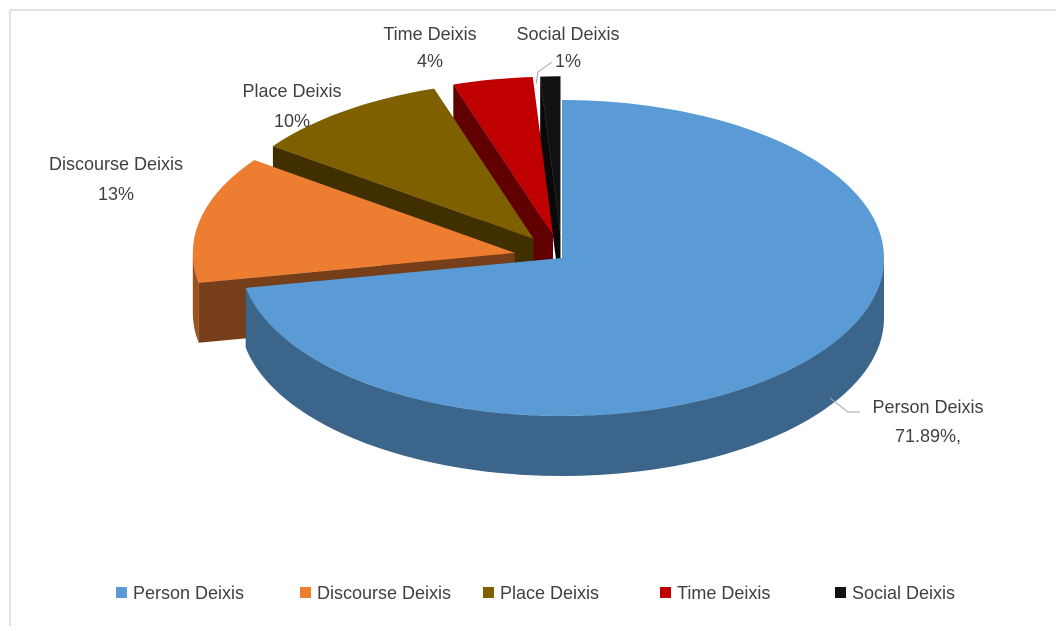 The width and height of the screenshot is (1056, 631). I want to click on data-label-name: Person Deixis, so click(927, 407).